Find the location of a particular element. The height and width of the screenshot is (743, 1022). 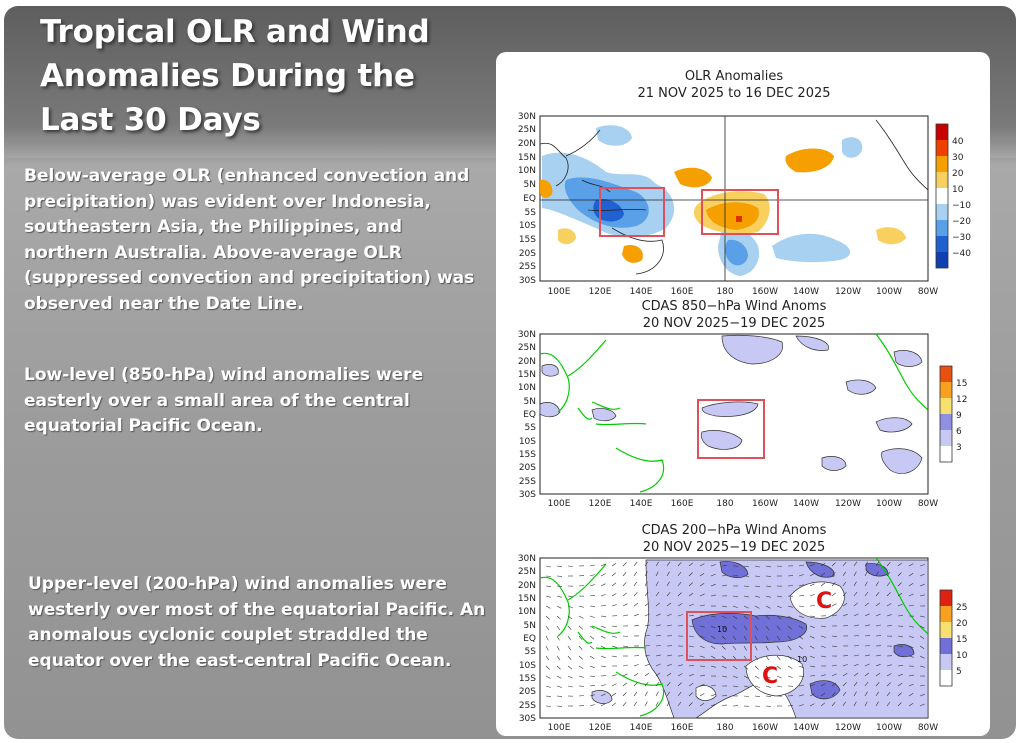

wind200-lat-label: 5S is located at coordinates (531, 652).